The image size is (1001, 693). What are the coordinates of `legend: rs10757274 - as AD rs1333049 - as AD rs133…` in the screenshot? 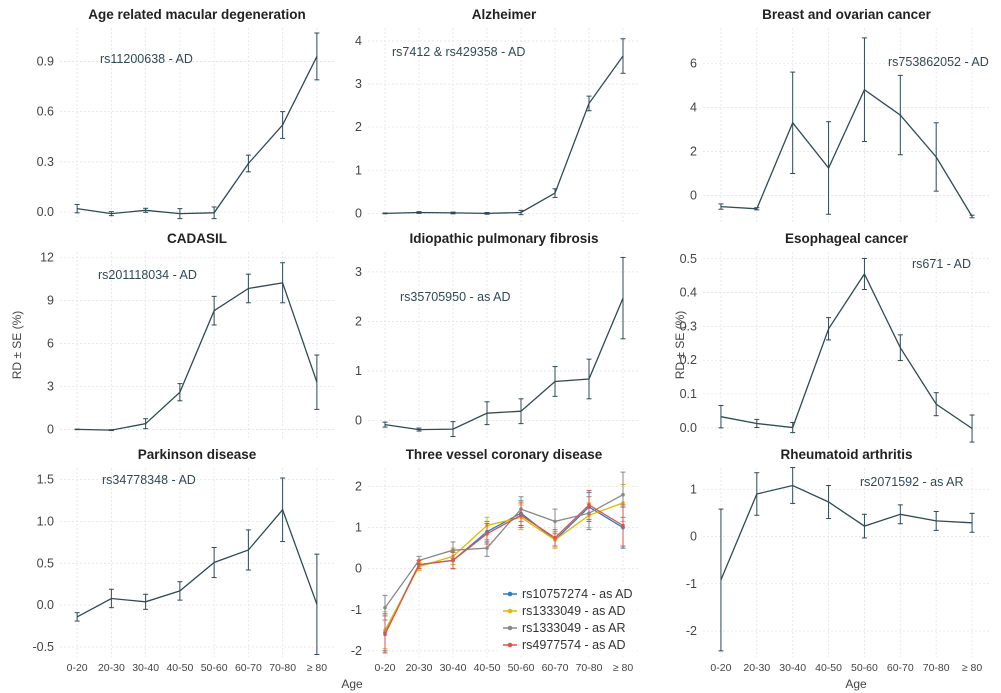 It's located at (567, 619).